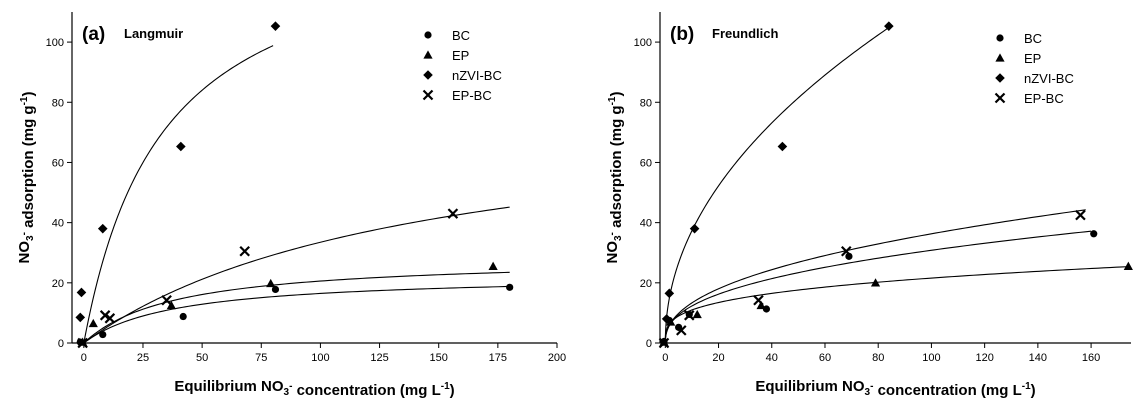 Image resolution: width=1143 pixels, height=400 pixels. What do you see at coordinates (178, 194) in the screenshot?
I see `fit-curve-nzvi-bc` at bounding box center [178, 194].